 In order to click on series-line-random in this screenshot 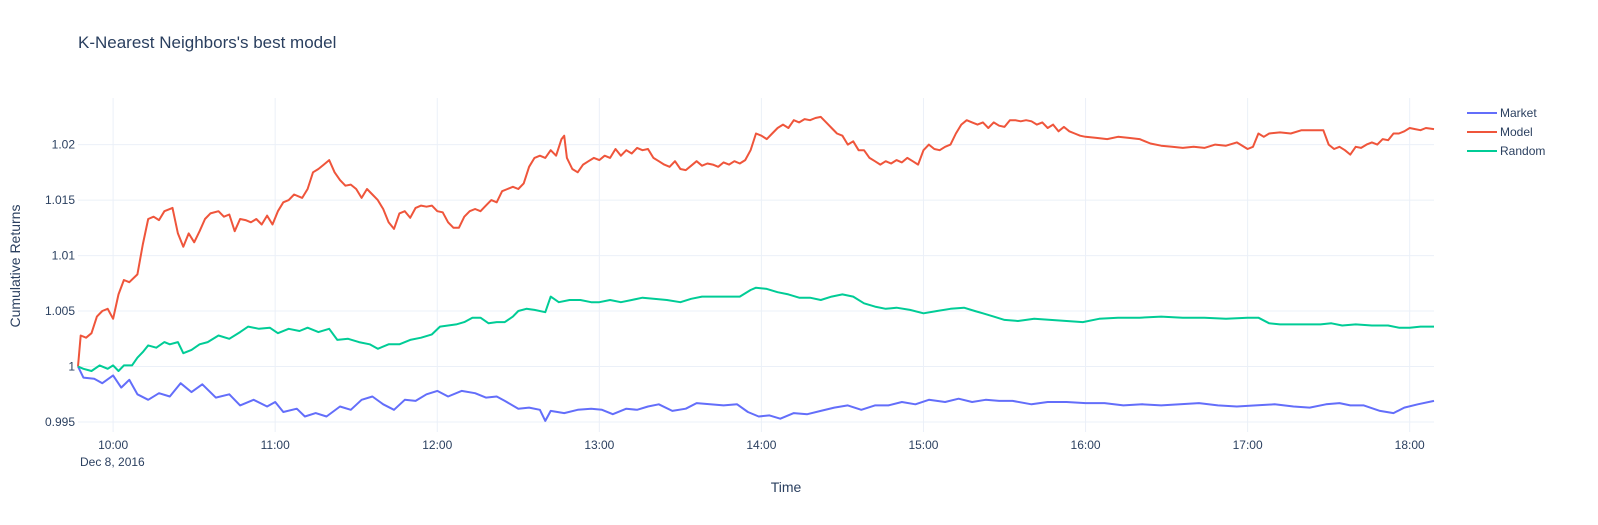, I will do `click(755, 329)`.